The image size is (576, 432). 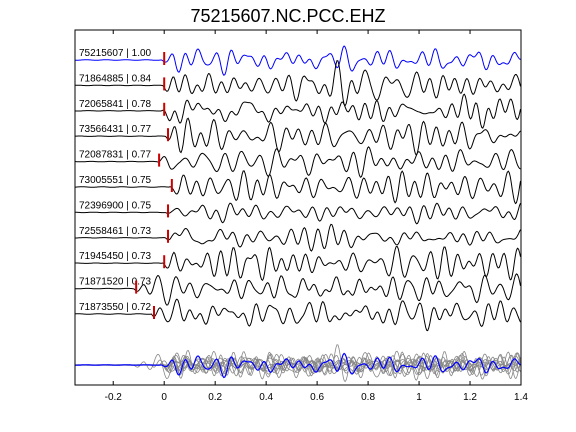 I want to click on trace-label-2: 72065841 | 0.78, so click(x=115, y=104).